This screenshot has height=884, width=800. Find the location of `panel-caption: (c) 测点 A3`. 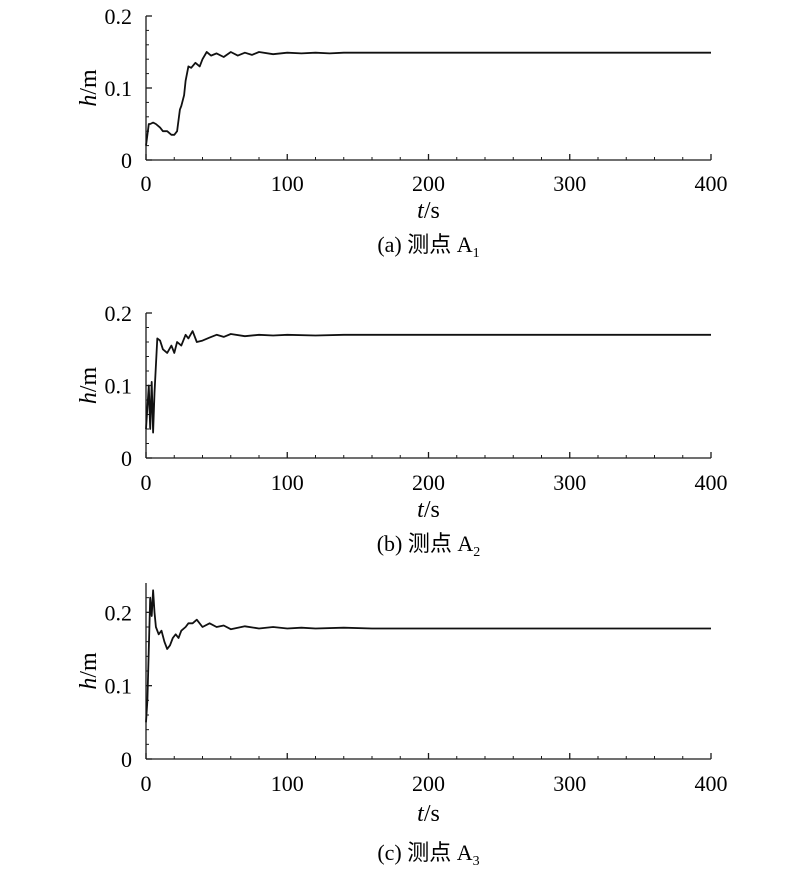

panel-caption: (c) 测点 A3 is located at coordinates (428, 854).